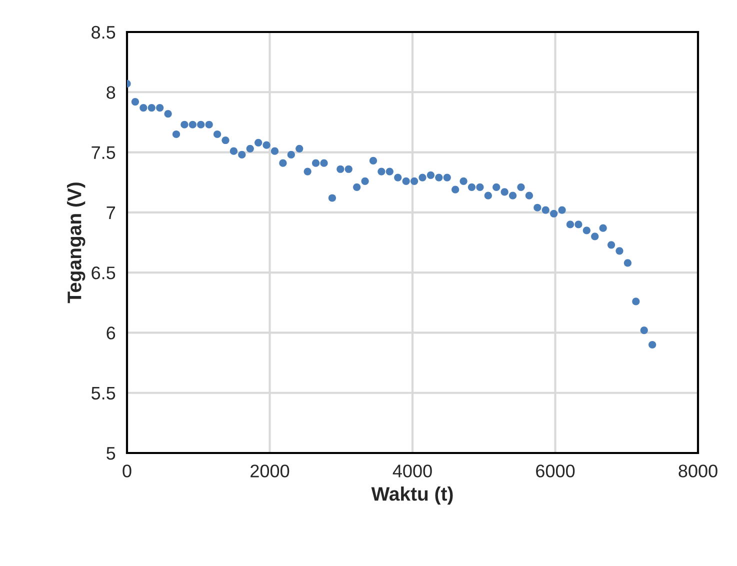  Describe the element at coordinates (412, 495) in the screenshot. I see `x-axis-title: Waktu (t)` at that location.